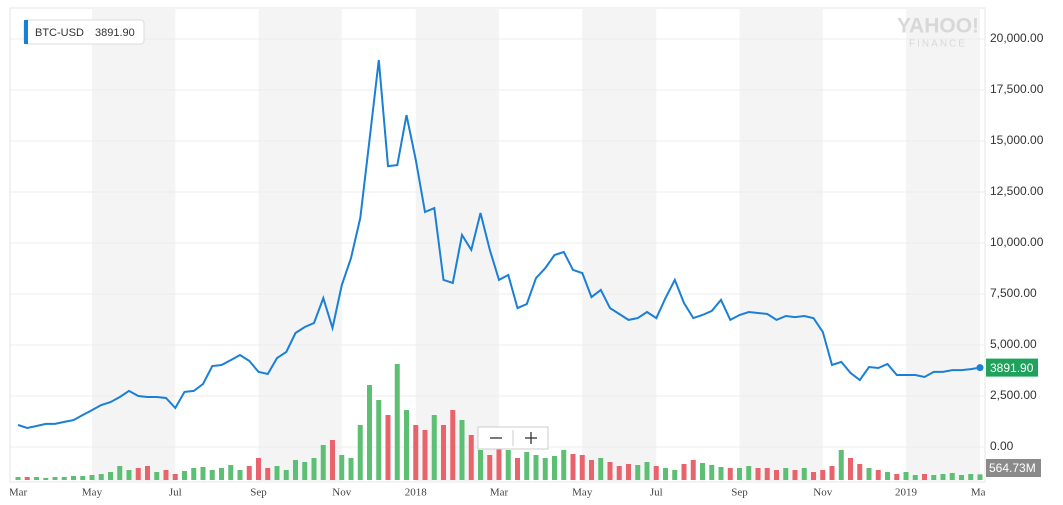  I want to click on legend: BTC-USD 3891.90, so click(84, 32).